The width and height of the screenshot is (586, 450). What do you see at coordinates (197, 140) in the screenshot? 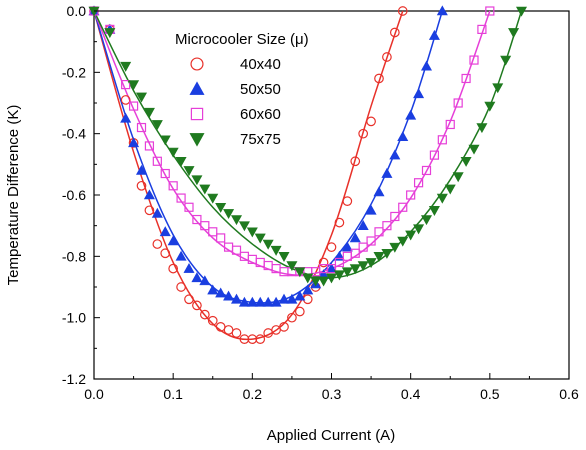
I see `legend-marker-75x75` at bounding box center [197, 140].